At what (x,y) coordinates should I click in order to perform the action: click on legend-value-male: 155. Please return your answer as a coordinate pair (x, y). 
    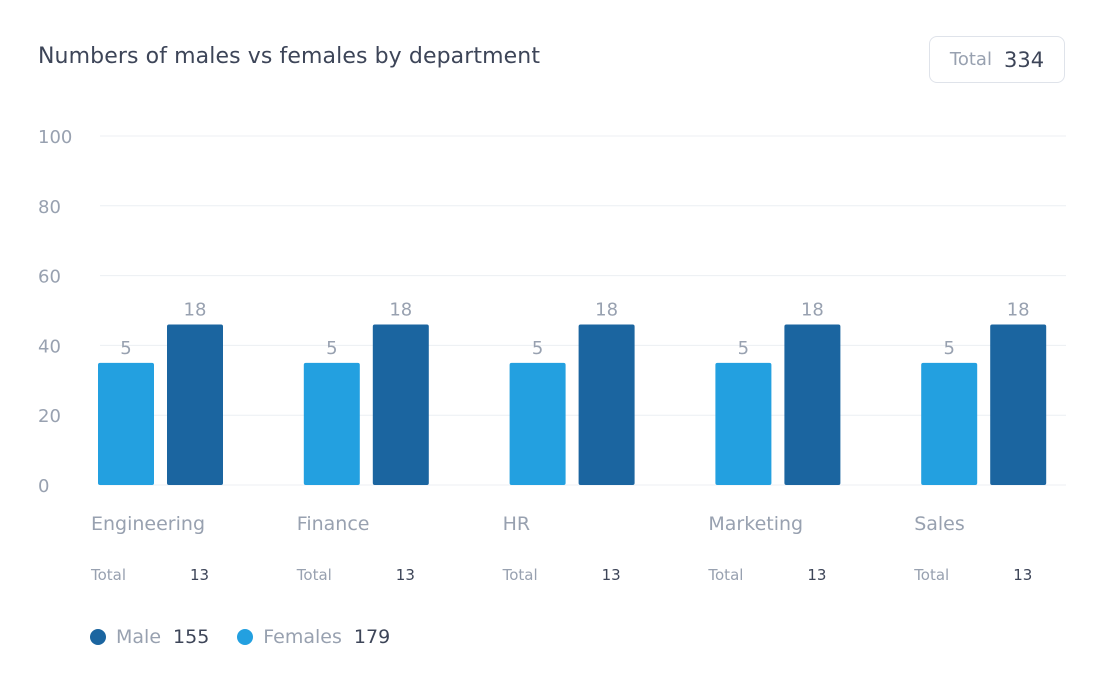
    Looking at the image, I should click on (191, 637).